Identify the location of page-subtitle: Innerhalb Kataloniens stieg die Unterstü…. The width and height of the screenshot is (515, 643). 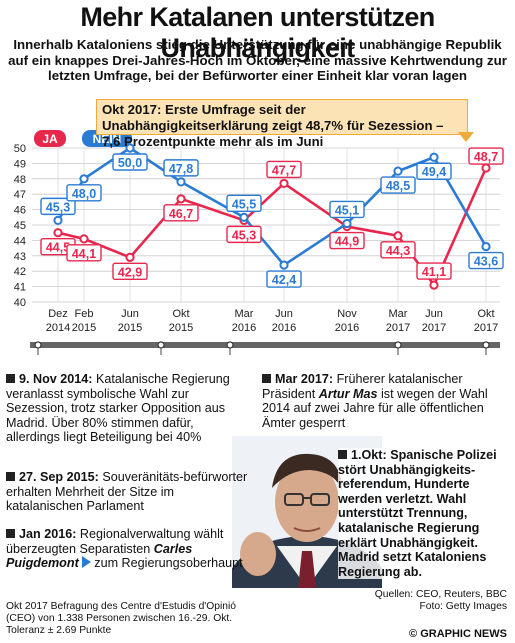
(257, 60).